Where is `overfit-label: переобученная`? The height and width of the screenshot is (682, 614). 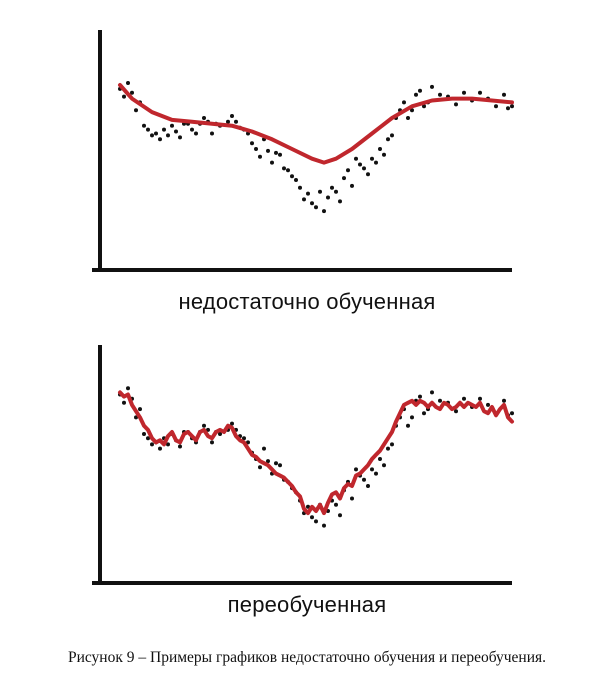
overfit-label: переобученная is located at coordinates (307, 604).